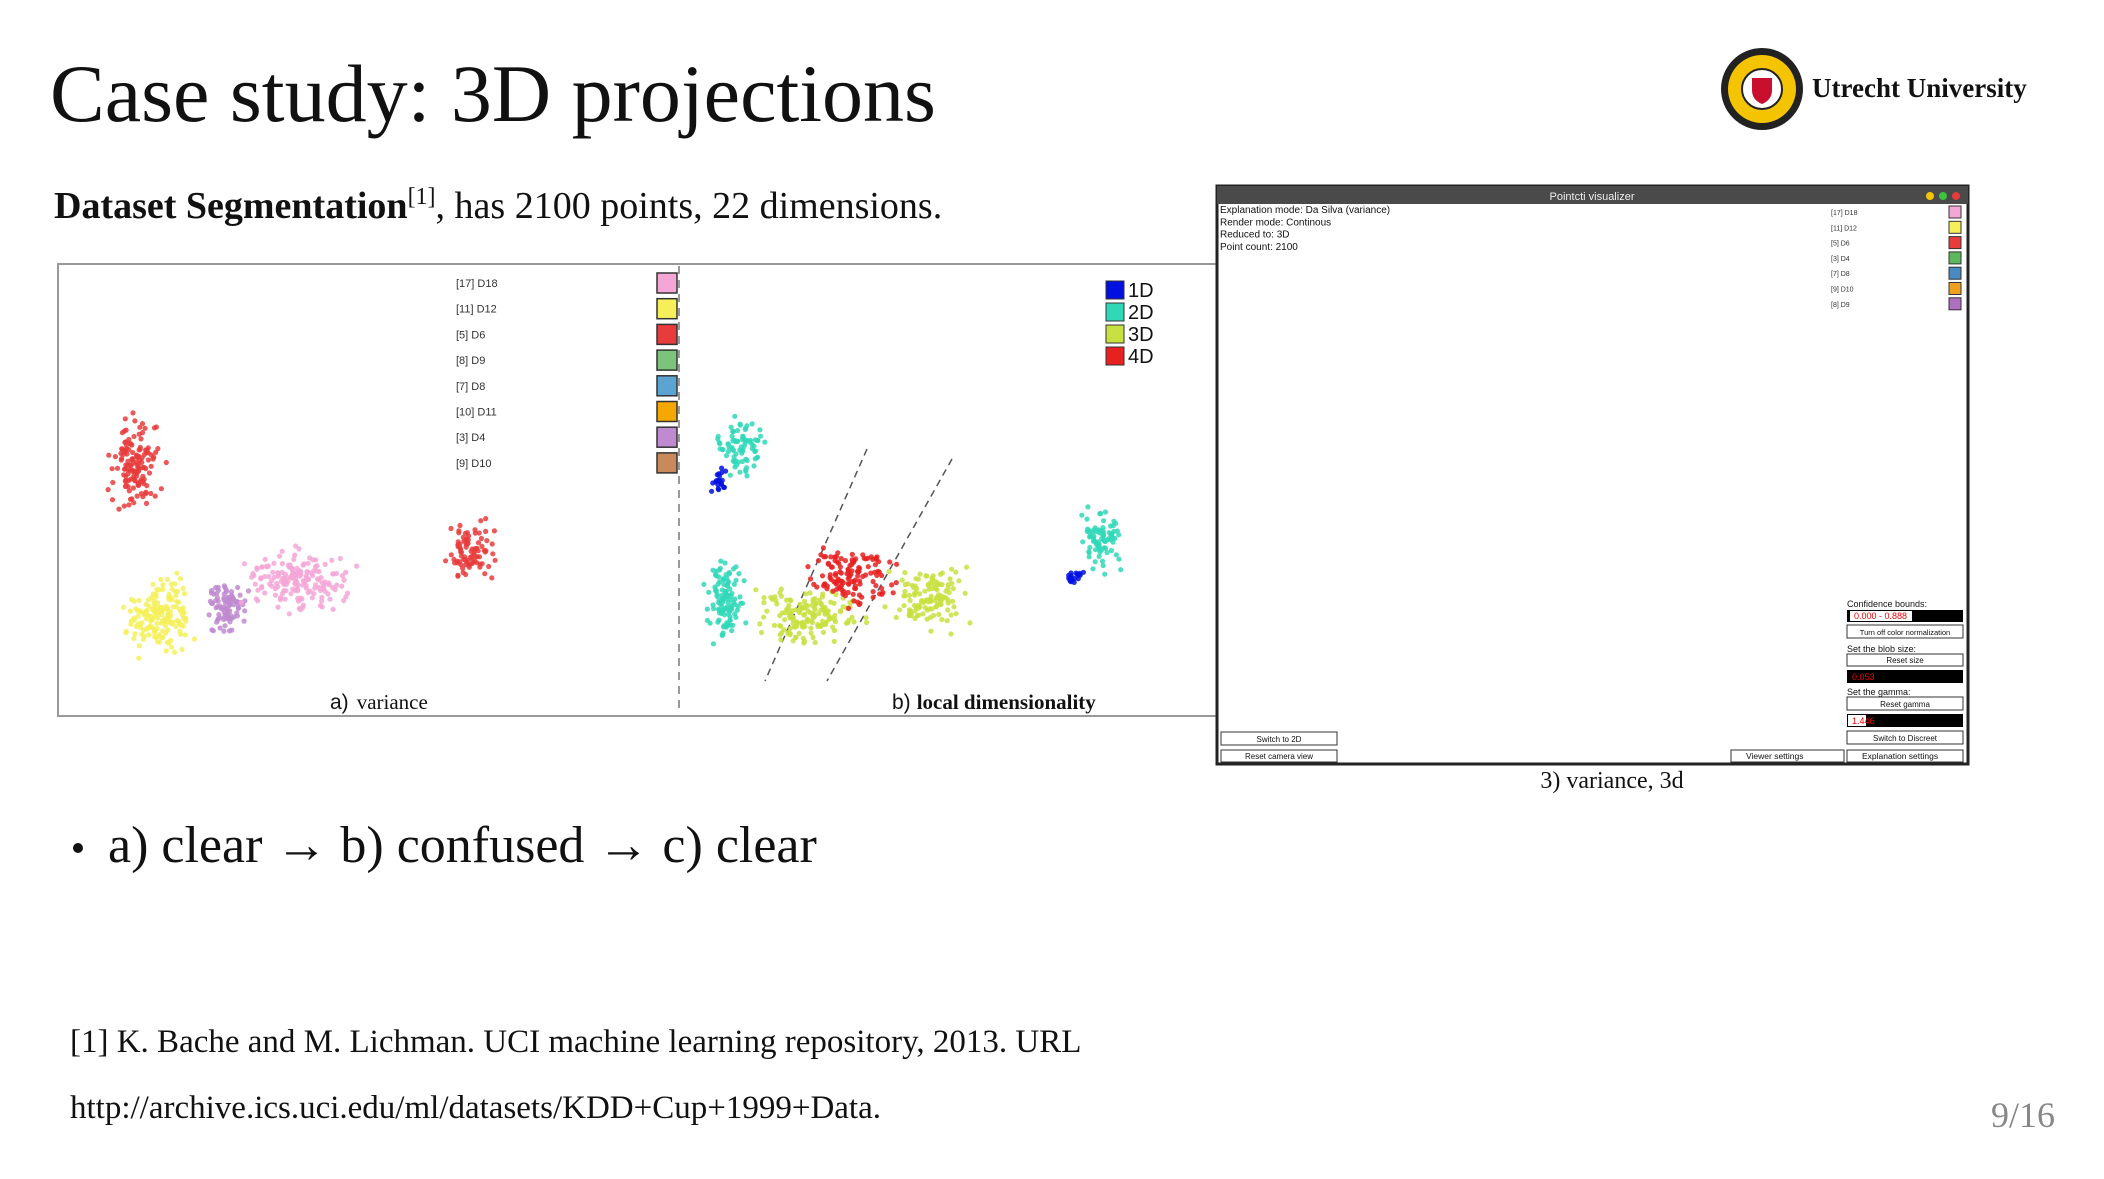  What do you see at coordinates (470, 438) in the screenshot?
I see `legend-label: [3] D4` at bounding box center [470, 438].